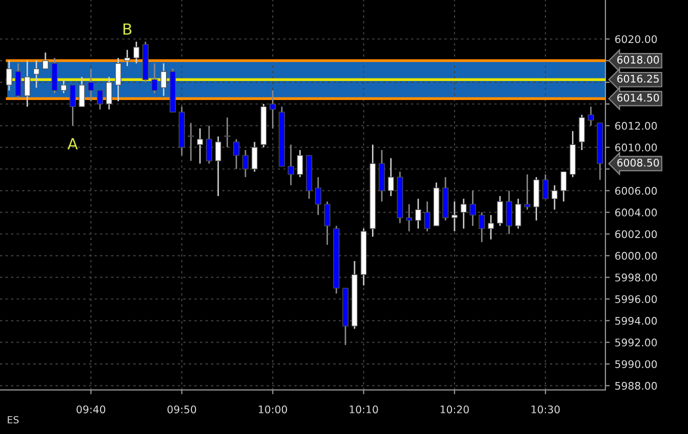 The width and height of the screenshot is (688, 434). Describe the element at coordinates (636, 386) in the screenshot. I see `y-tick-label: 5988.00` at that location.